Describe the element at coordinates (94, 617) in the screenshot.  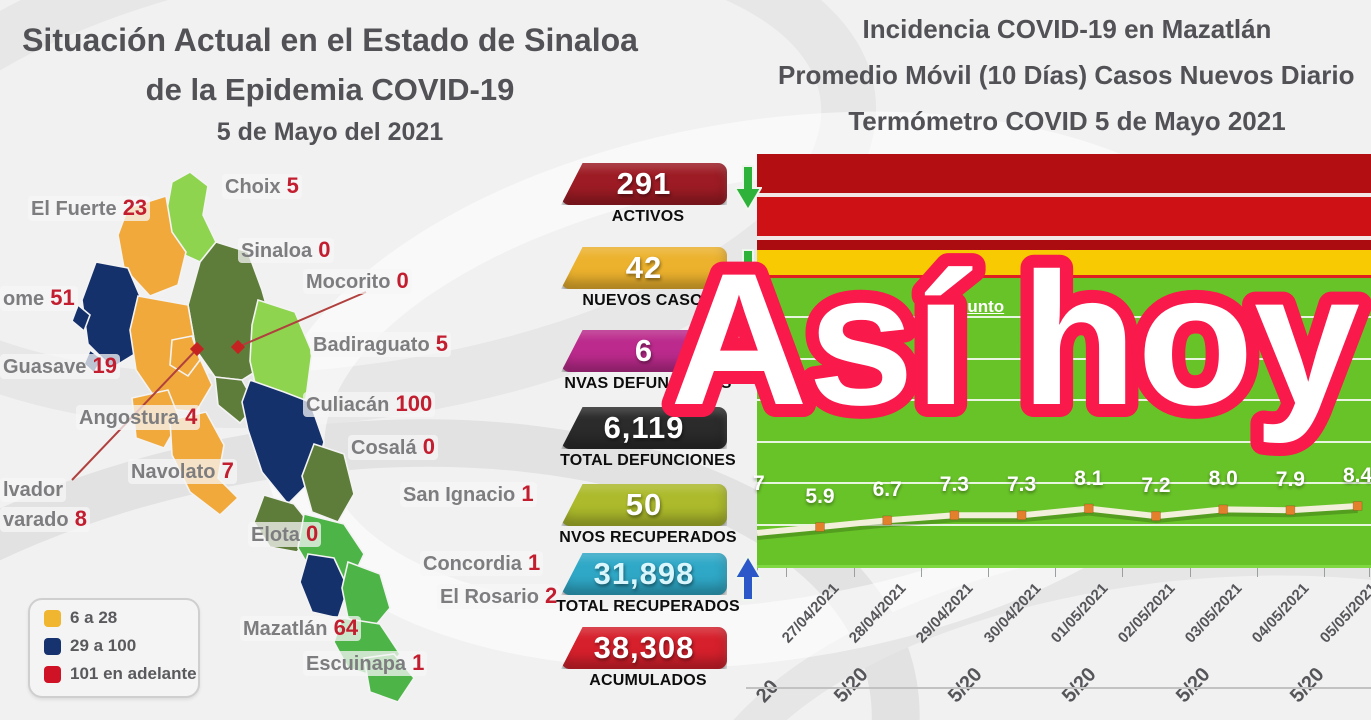
I see `legend-item-label: 6 a 28` at that location.